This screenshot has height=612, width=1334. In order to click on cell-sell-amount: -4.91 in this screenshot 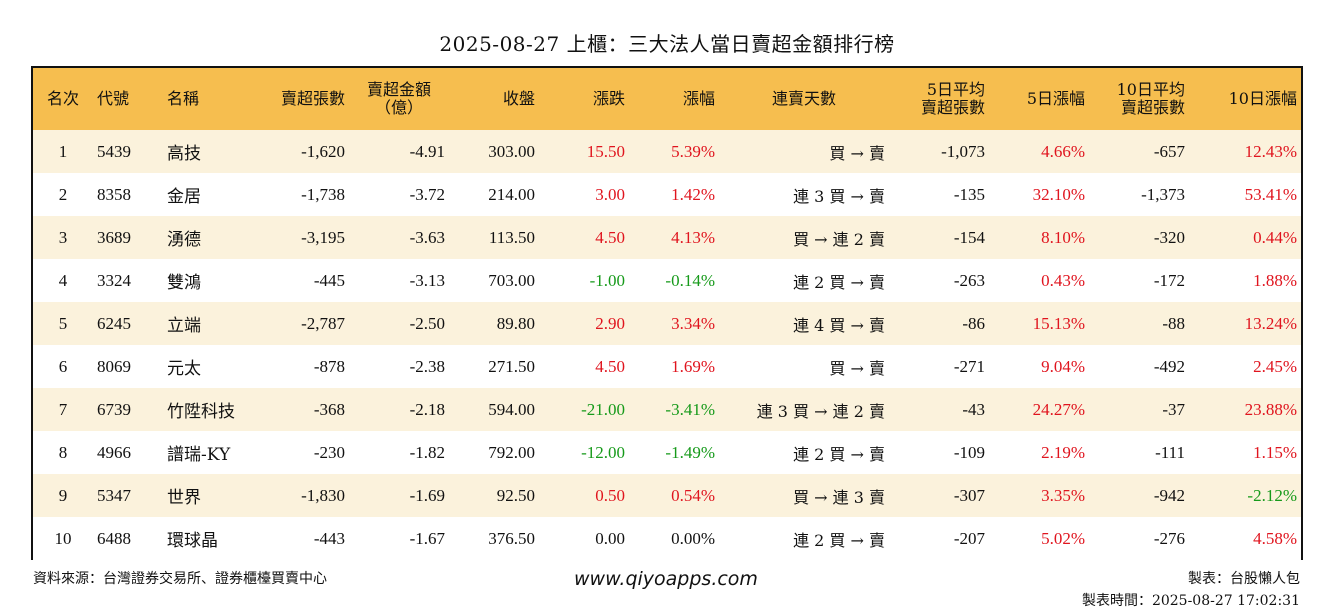, I will do `click(427, 151)`.